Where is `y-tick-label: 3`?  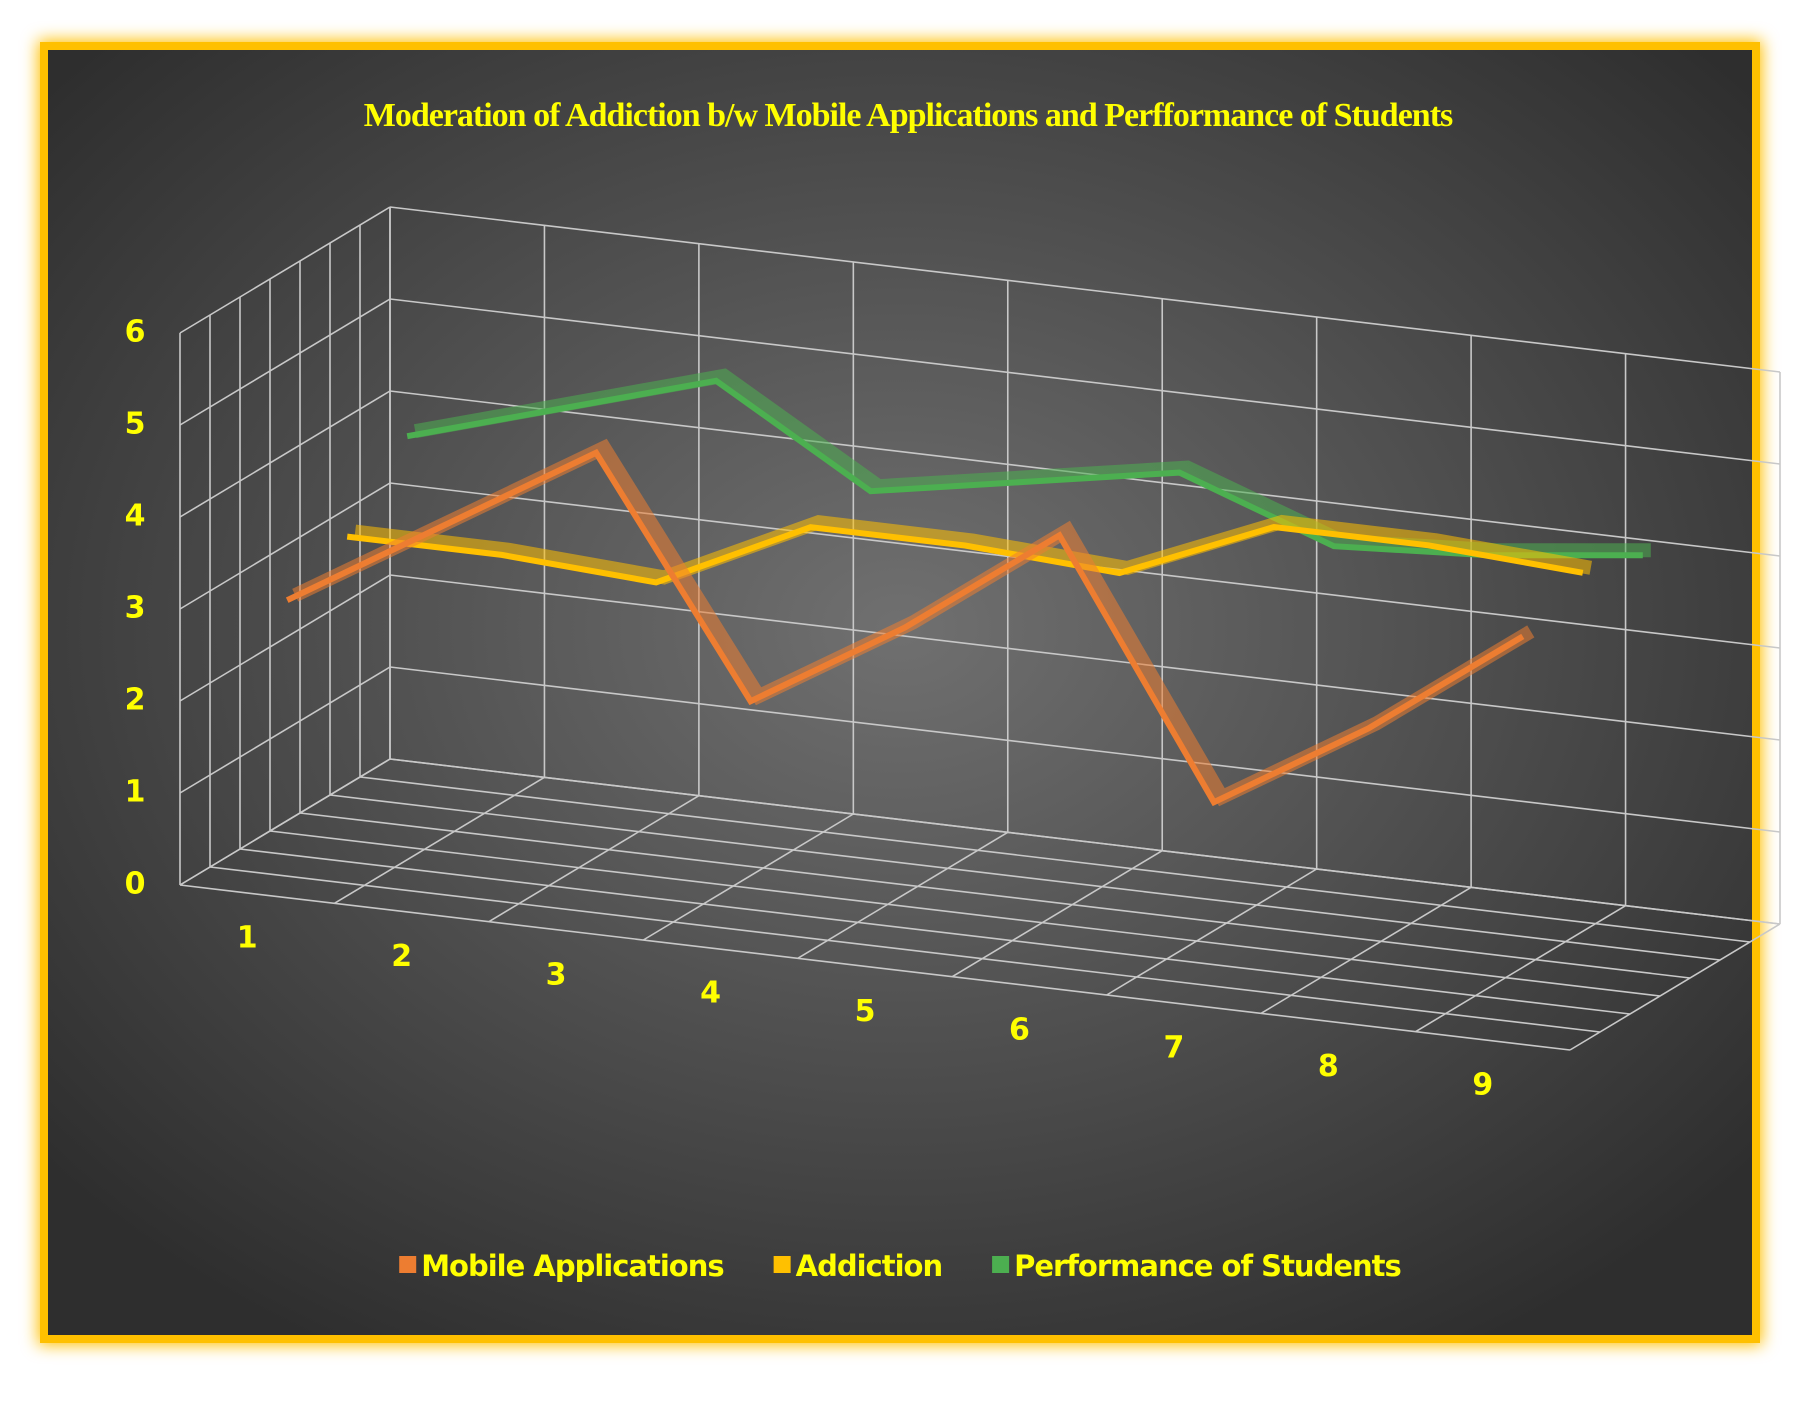
y-tick-label: 3 is located at coordinates (135, 608).